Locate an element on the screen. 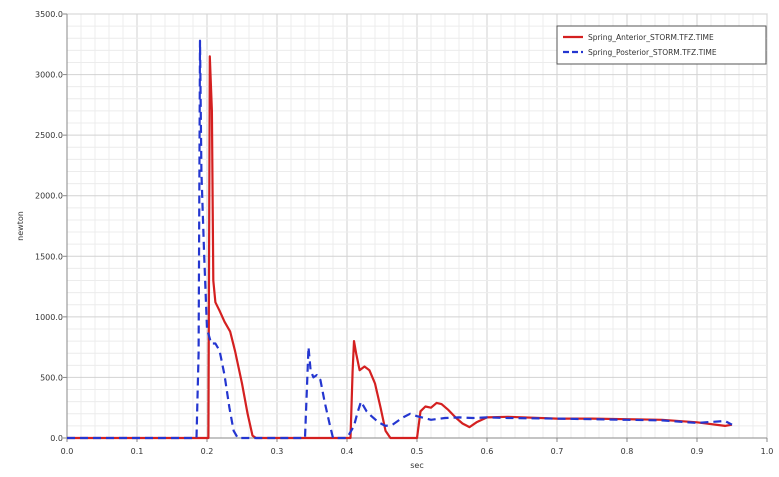 Image resolution: width=779 pixels, height=477 pixels. x-axis-title: sec is located at coordinates (417, 465).